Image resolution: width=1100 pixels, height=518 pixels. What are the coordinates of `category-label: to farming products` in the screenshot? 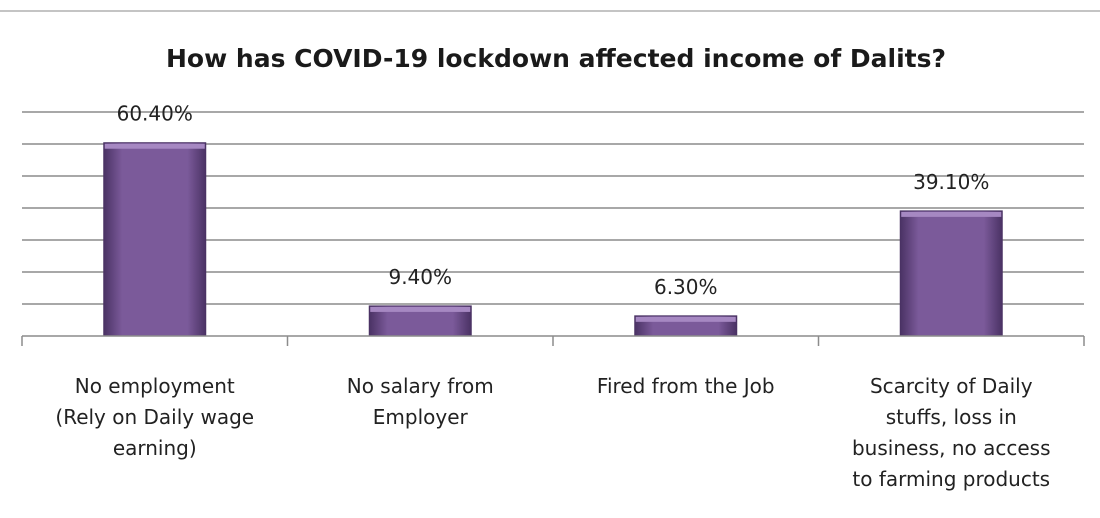 It's located at (951, 479).